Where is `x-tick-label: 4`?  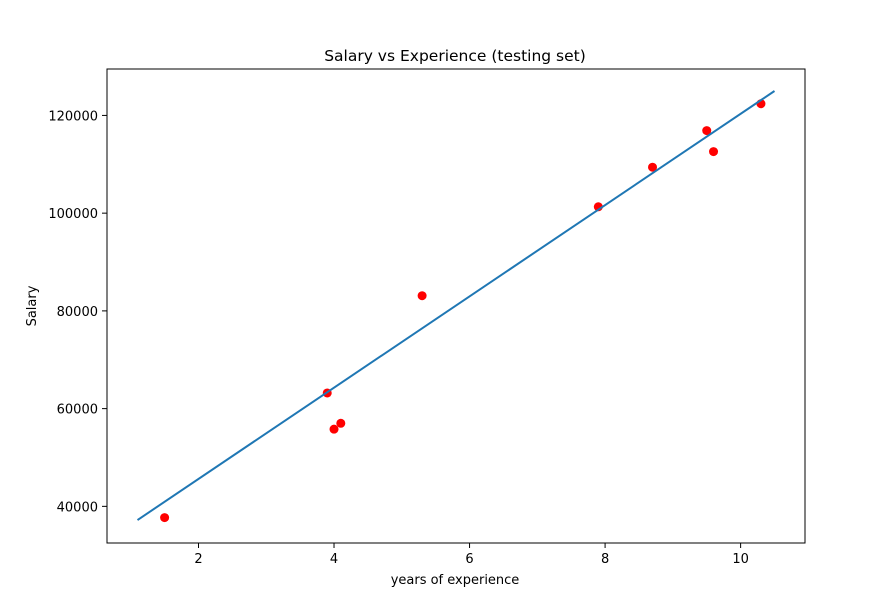
x-tick-label: 4 is located at coordinates (334, 559).